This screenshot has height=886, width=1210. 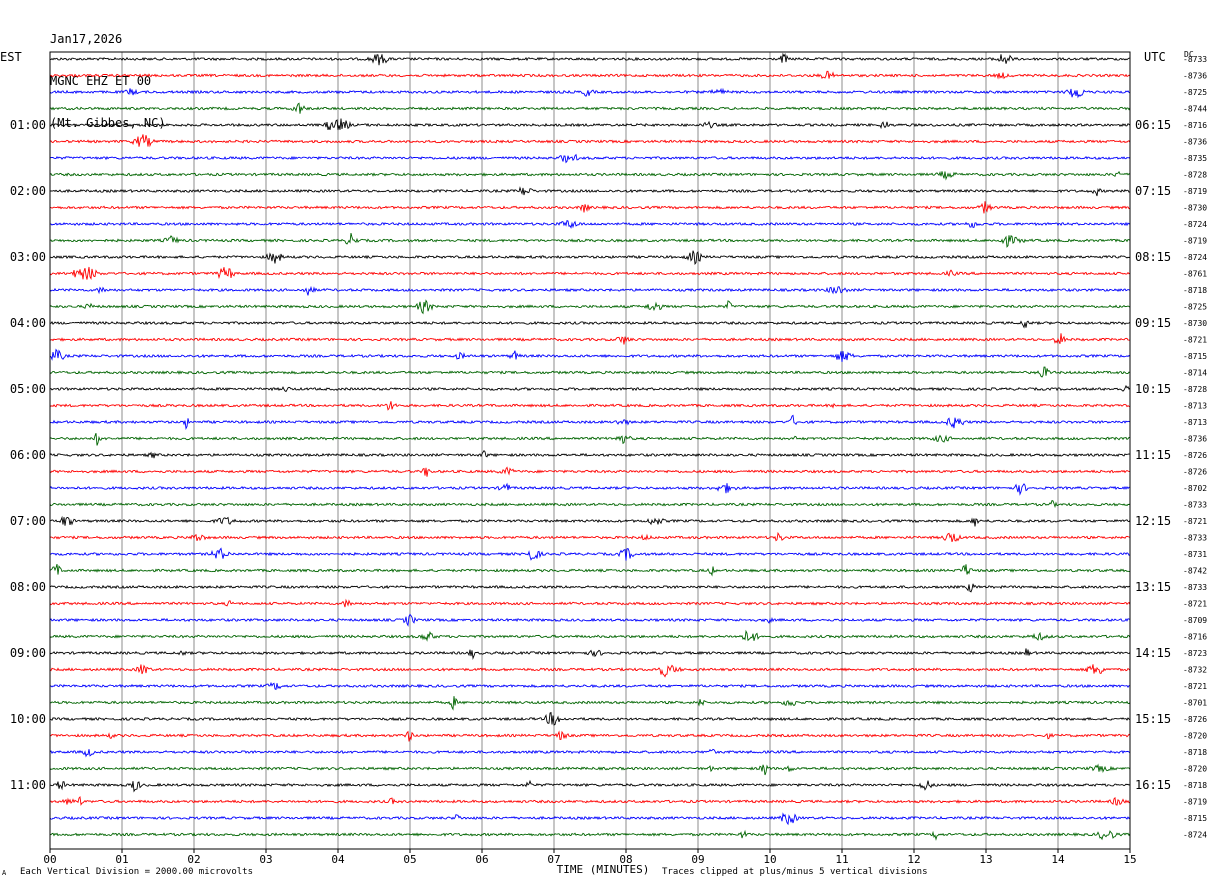 I want to click on right-hour-label: 11:15, so click(x=1153, y=455).